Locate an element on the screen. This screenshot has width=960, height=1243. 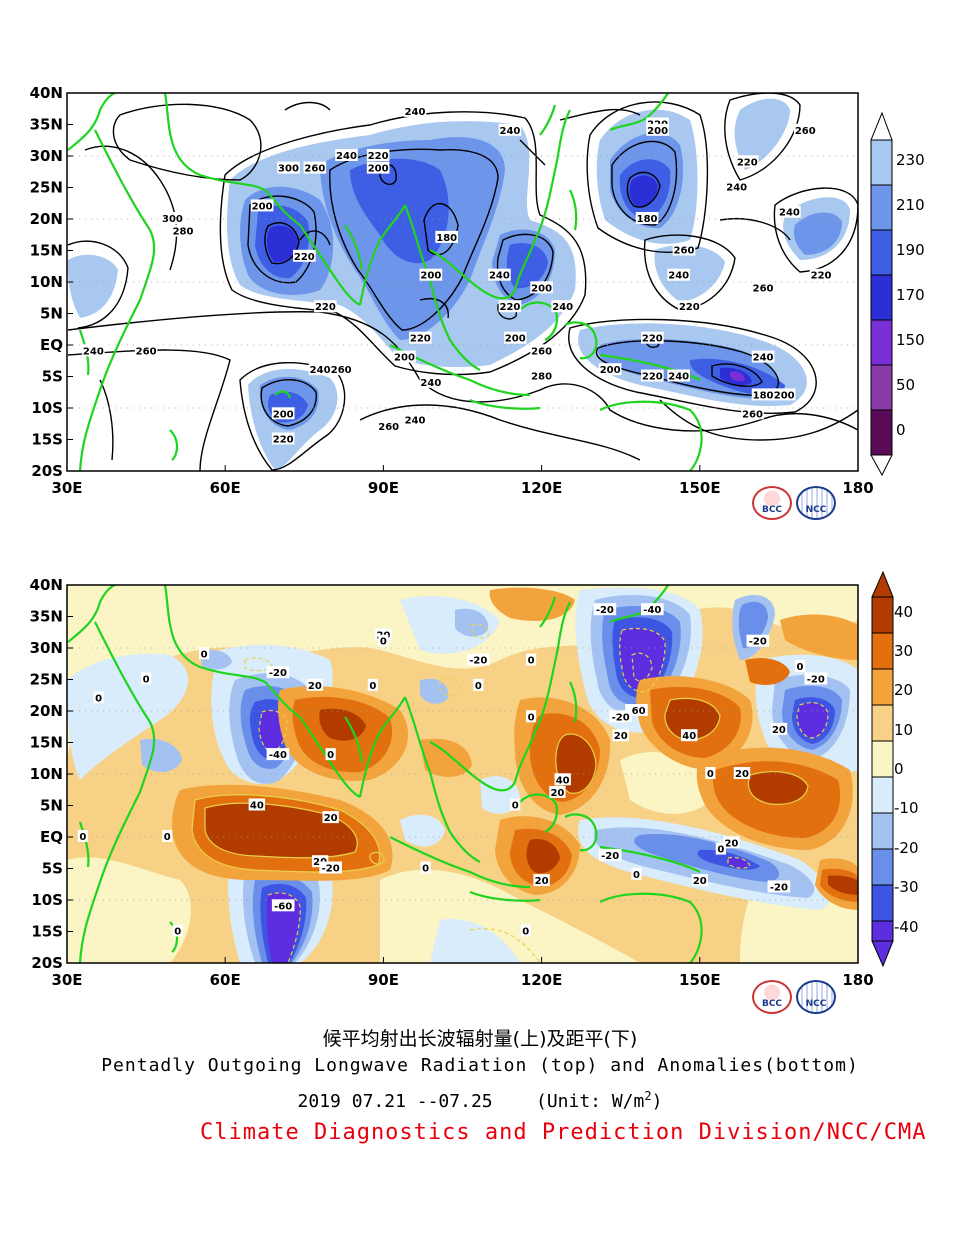
contour-label: 20 is located at coordinates (557, 793).